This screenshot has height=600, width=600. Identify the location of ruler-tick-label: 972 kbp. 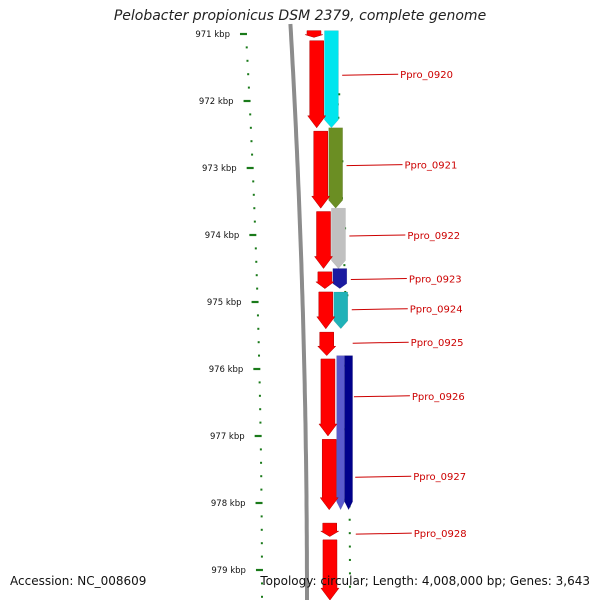
(216, 102).